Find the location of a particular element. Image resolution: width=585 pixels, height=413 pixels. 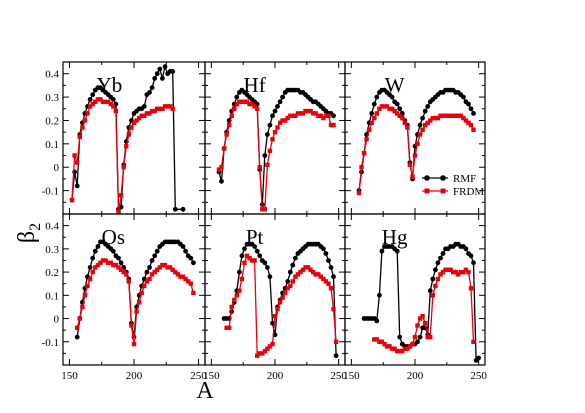

y-tick-label: -0.1 is located at coordinates (50, 343).